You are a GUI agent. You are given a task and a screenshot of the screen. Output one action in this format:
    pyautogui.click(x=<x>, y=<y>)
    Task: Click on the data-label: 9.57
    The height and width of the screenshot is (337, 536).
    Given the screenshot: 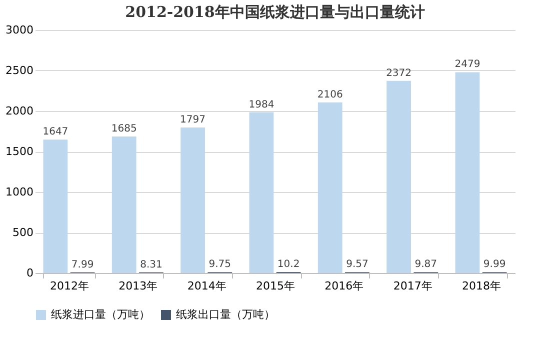 What is the action you would take?
    pyautogui.click(x=357, y=264)
    